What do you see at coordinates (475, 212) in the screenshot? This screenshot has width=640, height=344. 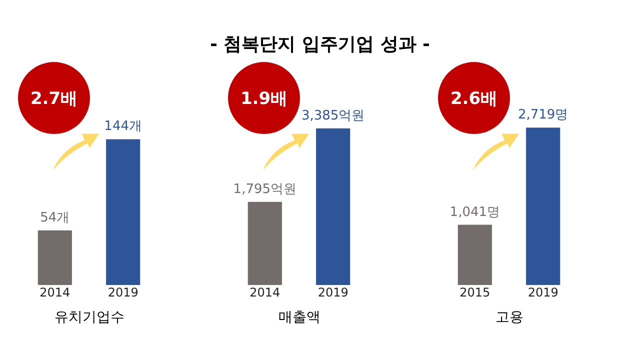 I see `data-label: 1,041명` at bounding box center [475, 212].